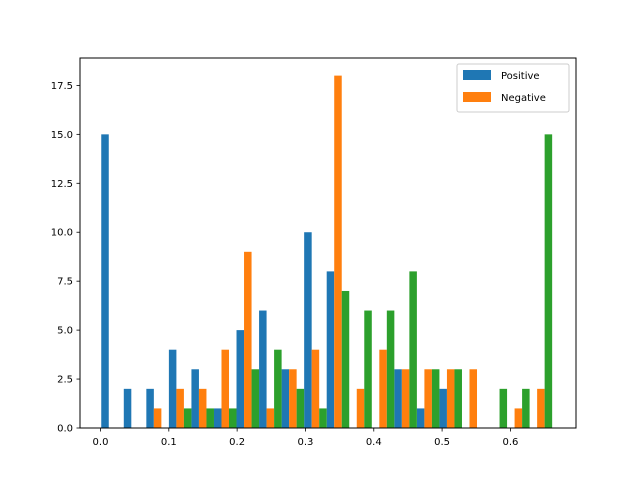 Image resolution: width=640 pixels, height=480 pixels. Describe the element at coordinates (237, 442) in the screenshot. I see `x-tick-label: 0.2` at that location.